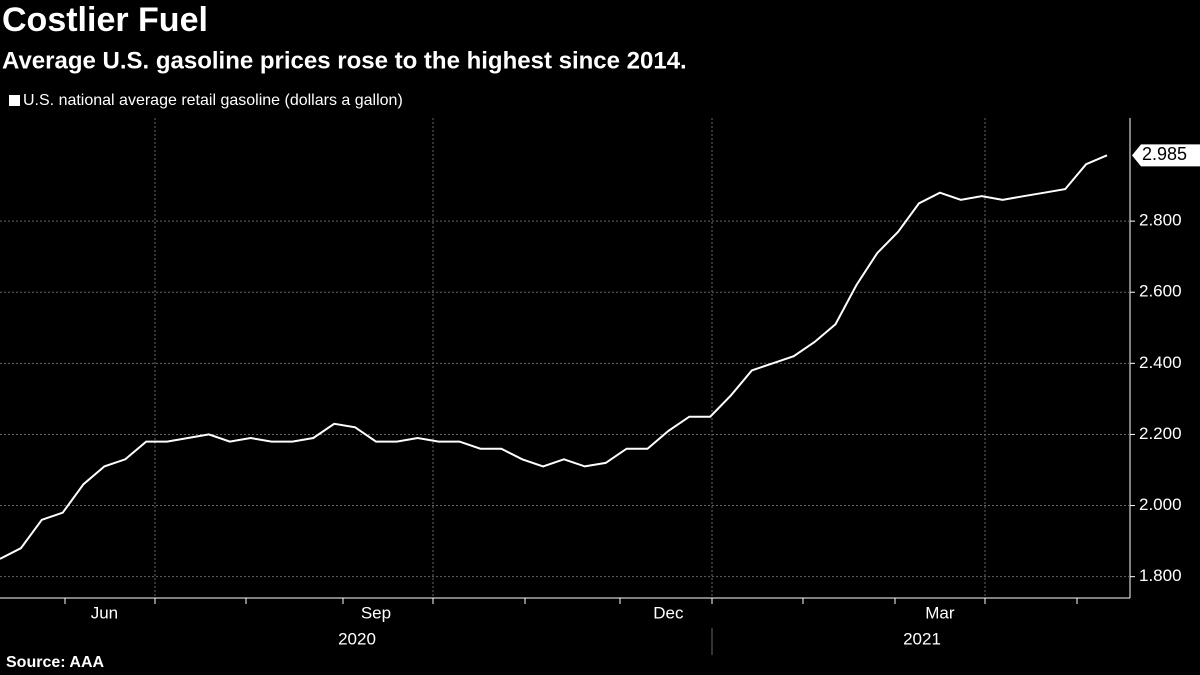 The width and height of the screenshot is (1200, 675). I want to click on y-tick-label: 2.200, so click(1160, 433).